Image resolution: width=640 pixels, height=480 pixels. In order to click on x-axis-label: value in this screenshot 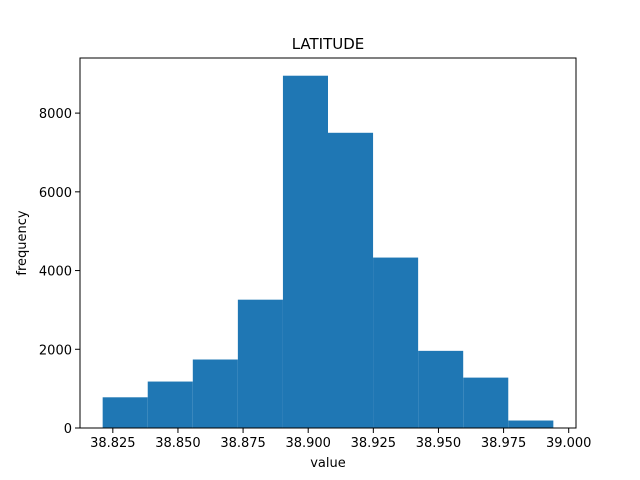, I will do `click(328, 463)`.